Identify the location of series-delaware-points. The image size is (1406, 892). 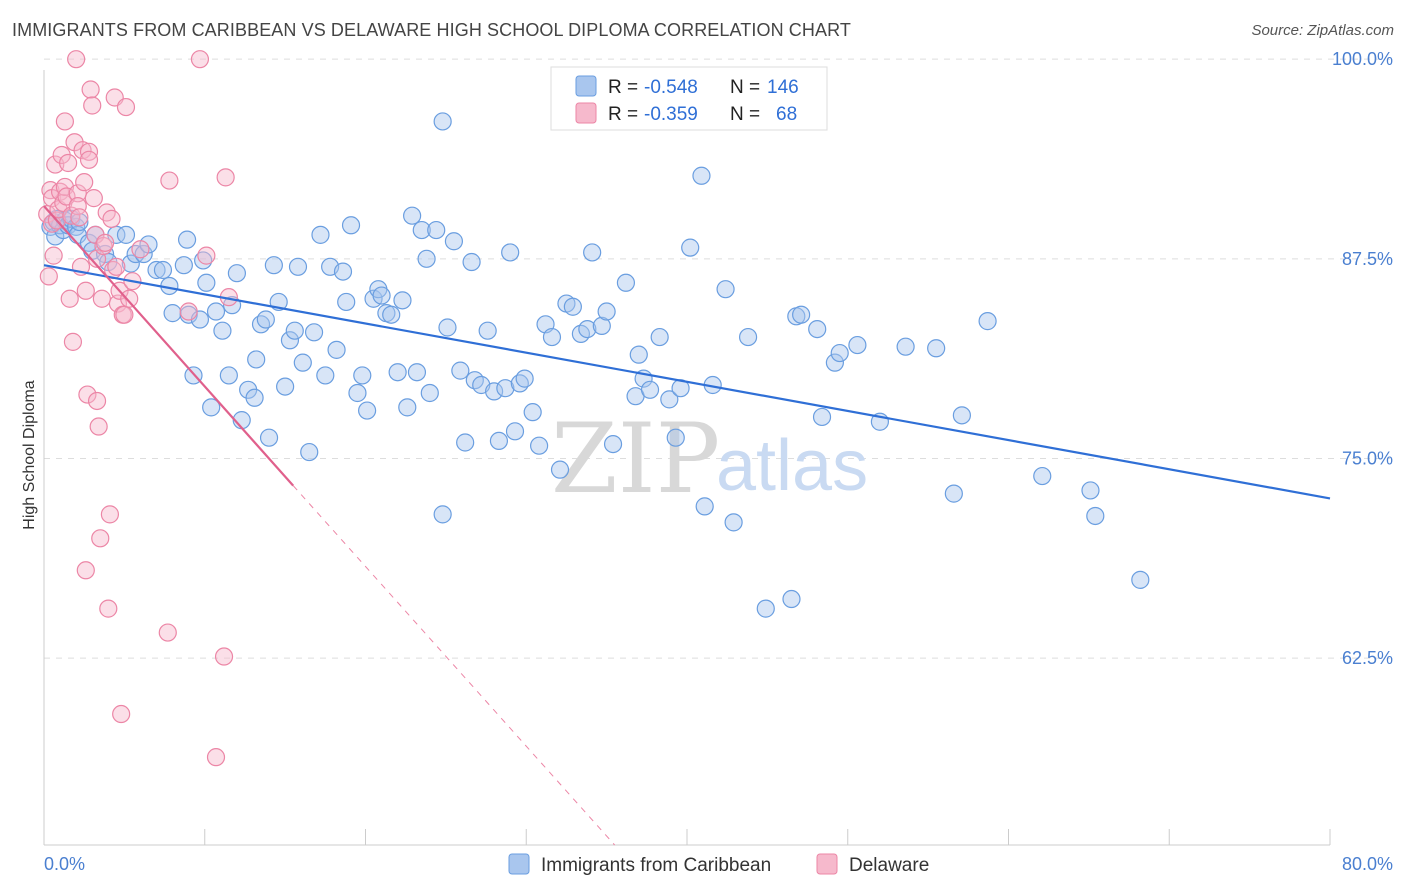
(138, 408).